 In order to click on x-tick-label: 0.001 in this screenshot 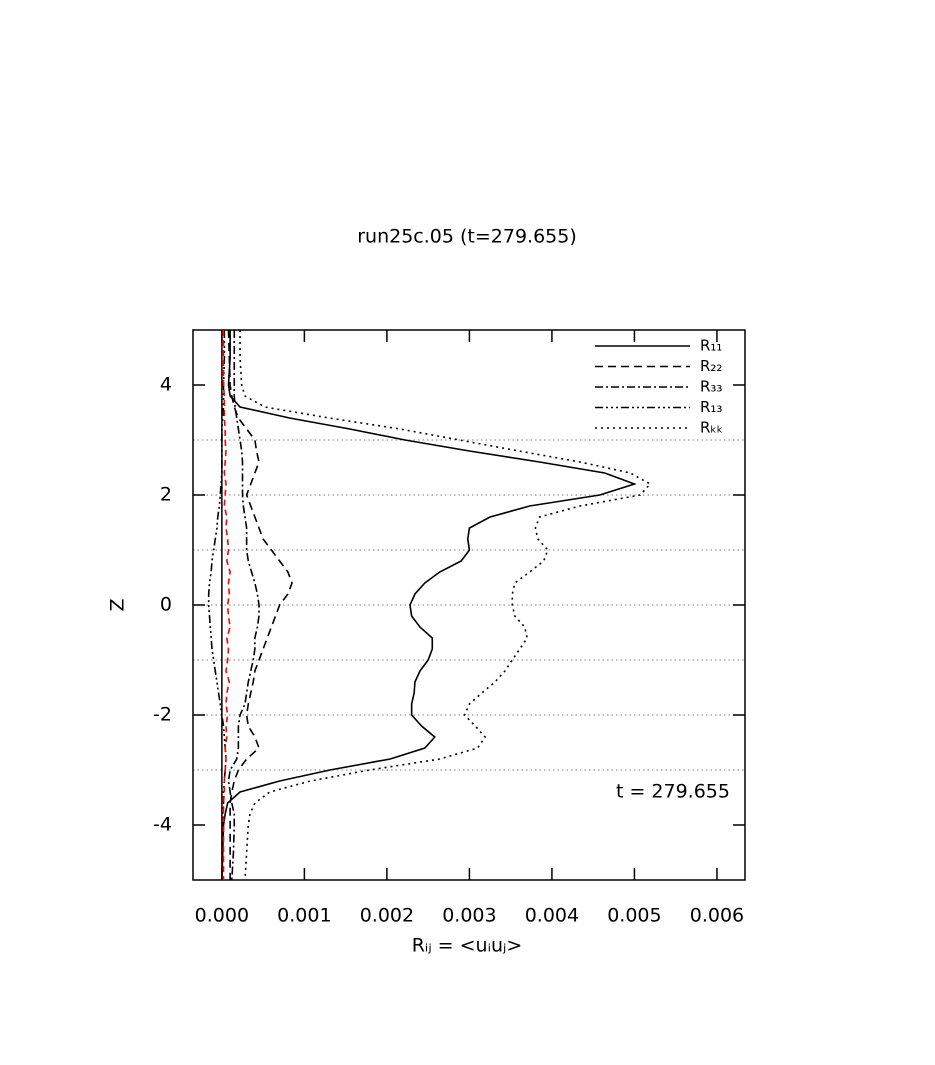, I will do `click(304, 916)`.